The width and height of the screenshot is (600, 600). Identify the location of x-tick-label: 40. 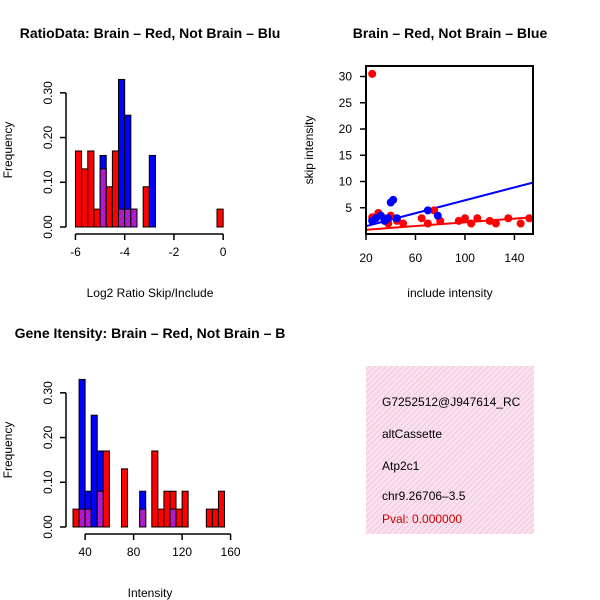
(85, 552).